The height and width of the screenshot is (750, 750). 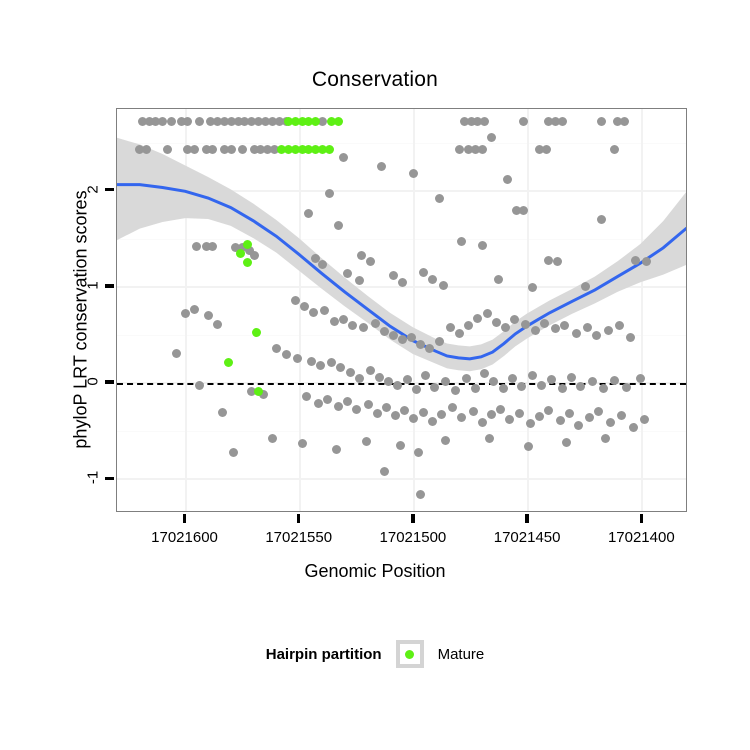 What do you see at coordinates (299, 537) in the screenshot?
I see `x-tick-label: 17021550` at bounding box center [299, 537].